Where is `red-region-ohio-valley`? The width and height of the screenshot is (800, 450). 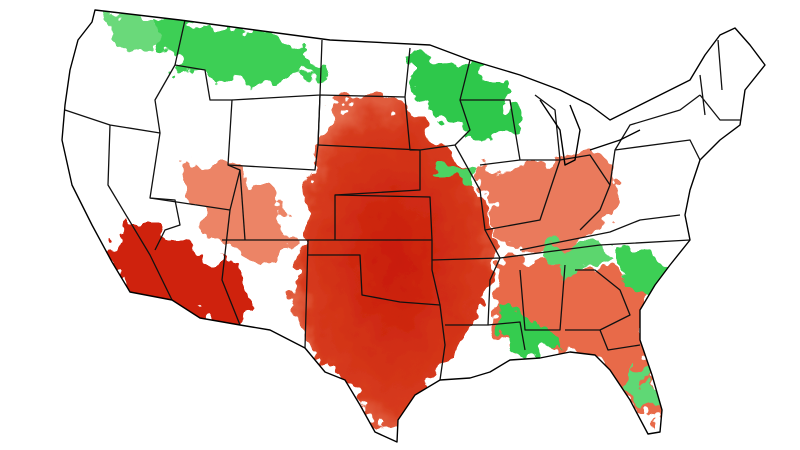
red-region-ohio-valley is located at coordinates (550, 202).